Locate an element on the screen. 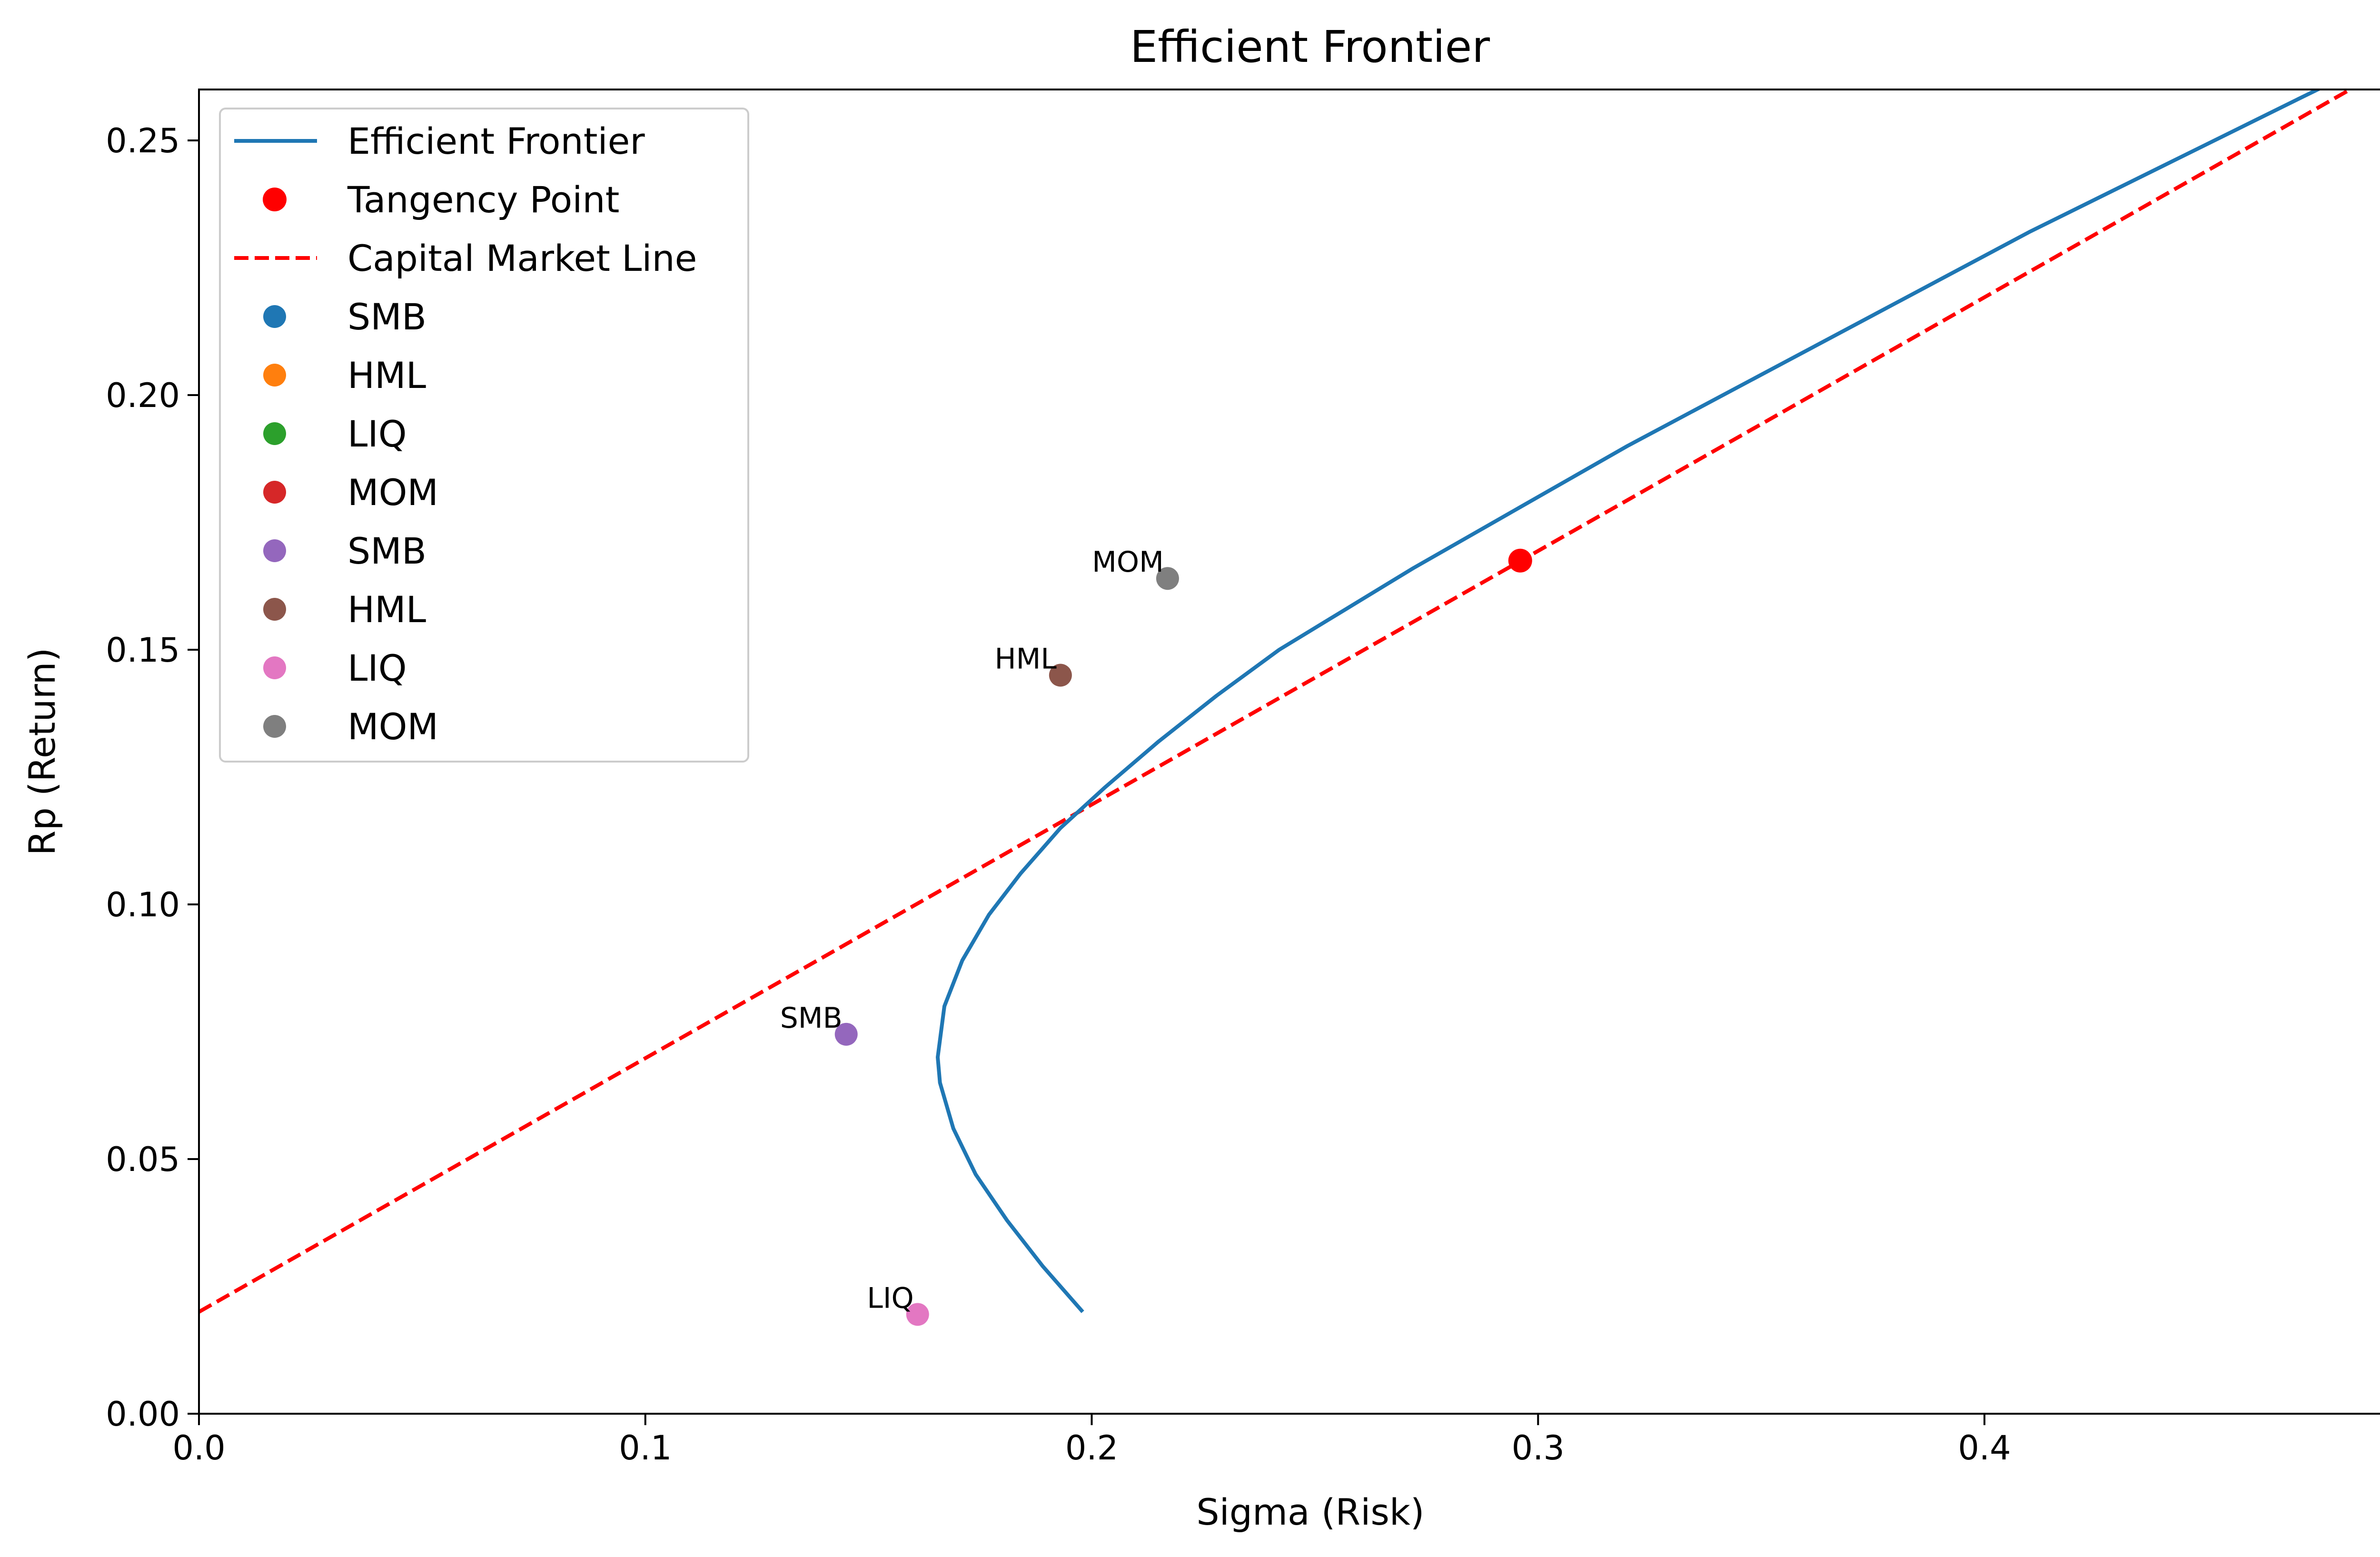 This screenshot has height=1557, width=2380. tangency-point-marker is located at coordinates (1520, 560).